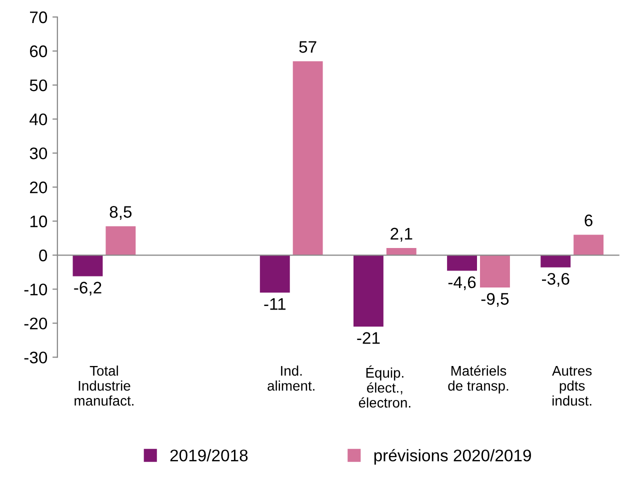 The image size is (638, 486). What do you see at coordinates (36, 290) in the screenshot?
I see `y-tick-label: -10` at bounding box center [36, 290].